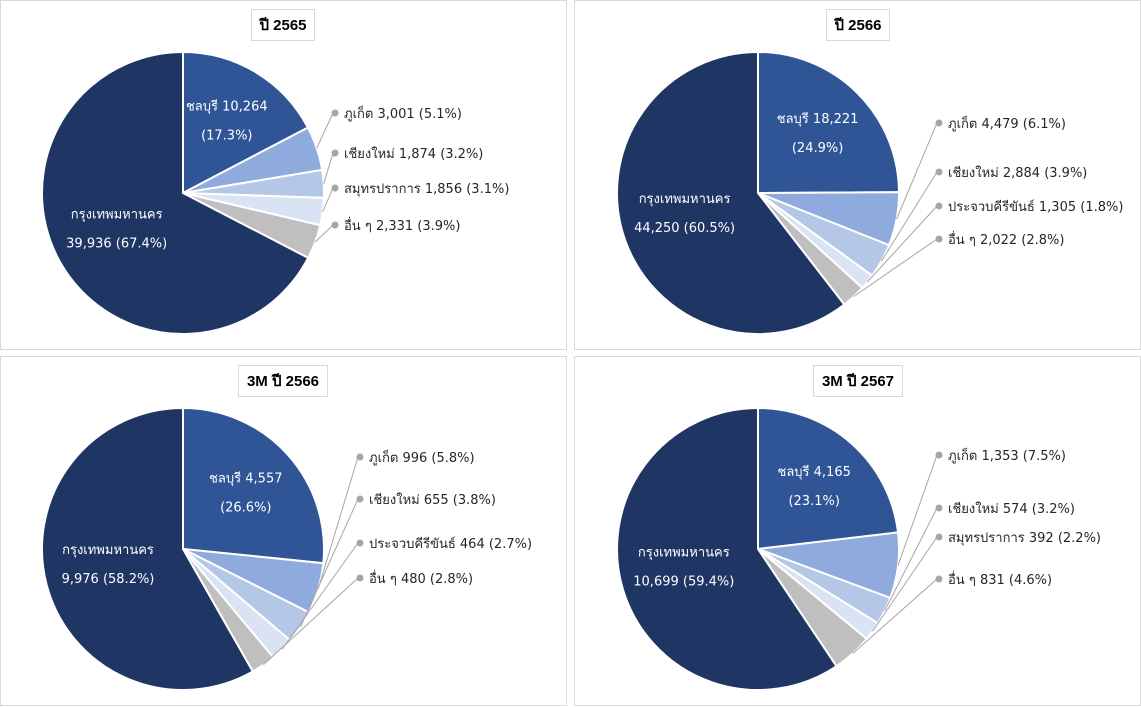 The image size is (1141, 707). Describe the element at coordinates (858, 25) in the screenshot. I see `chart-title: ปี 2566` at that location.